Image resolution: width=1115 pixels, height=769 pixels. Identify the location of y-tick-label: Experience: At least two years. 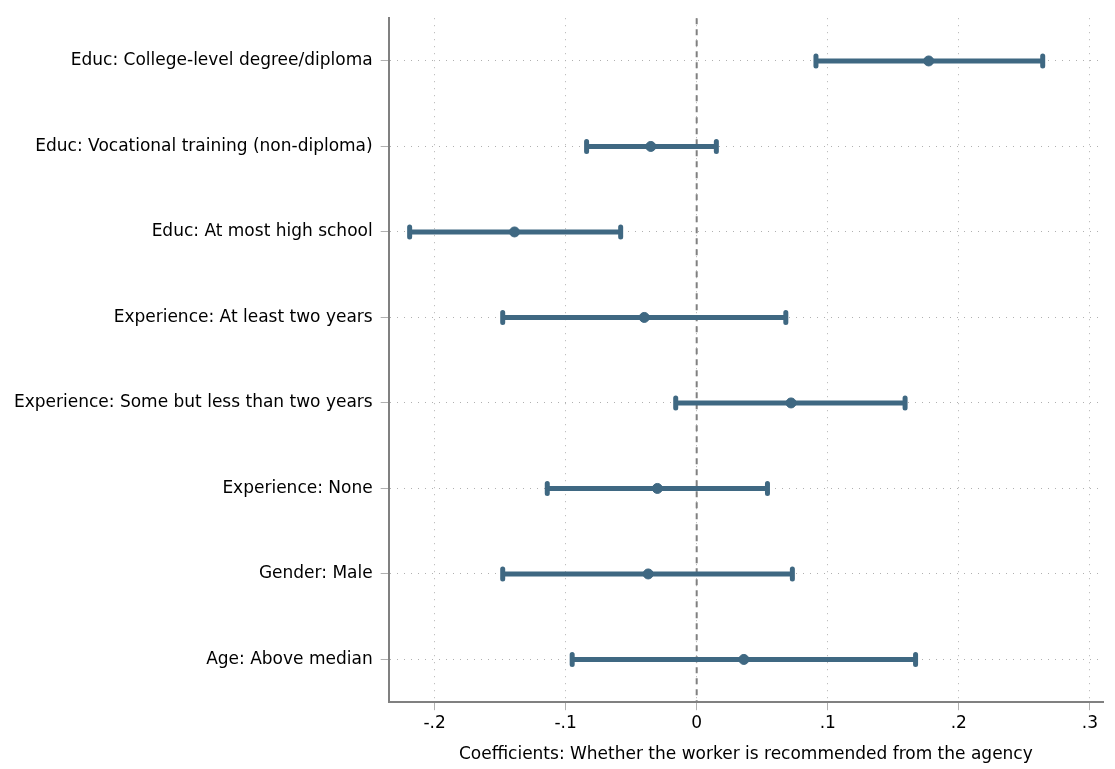
(243, 315).